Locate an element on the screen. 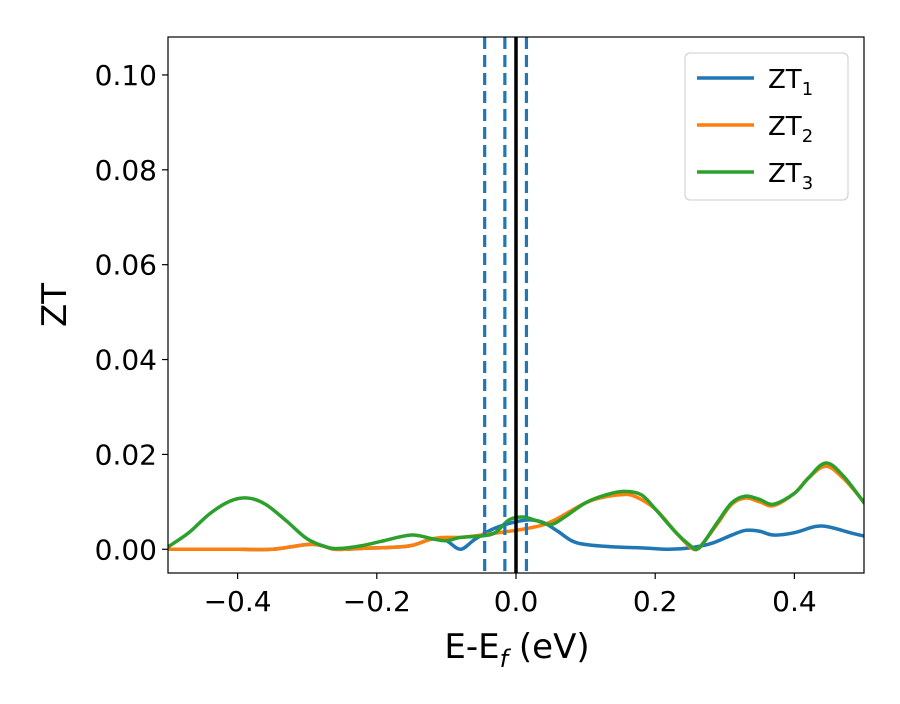 Image resolution: width=900 pixels, height=704 pixels. y-tick-label: 0.04 is located at coordinates (126, 360).